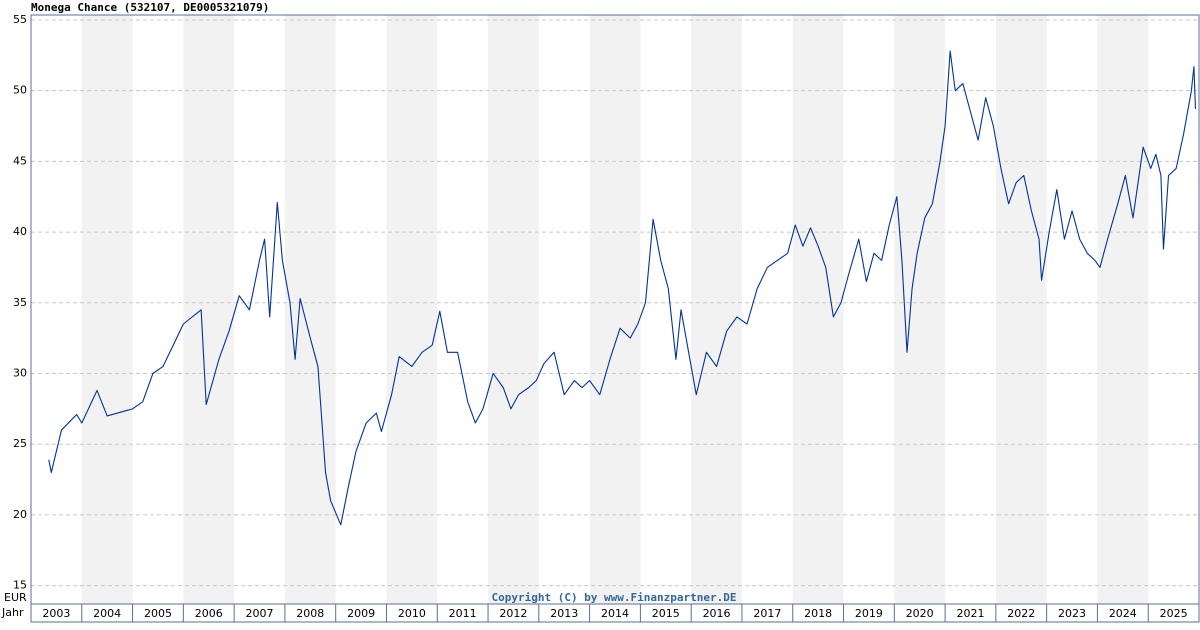 The height and width of the screenshot is (630, 1200). I want to click on y-tick-label: 45, so click(20, 160).